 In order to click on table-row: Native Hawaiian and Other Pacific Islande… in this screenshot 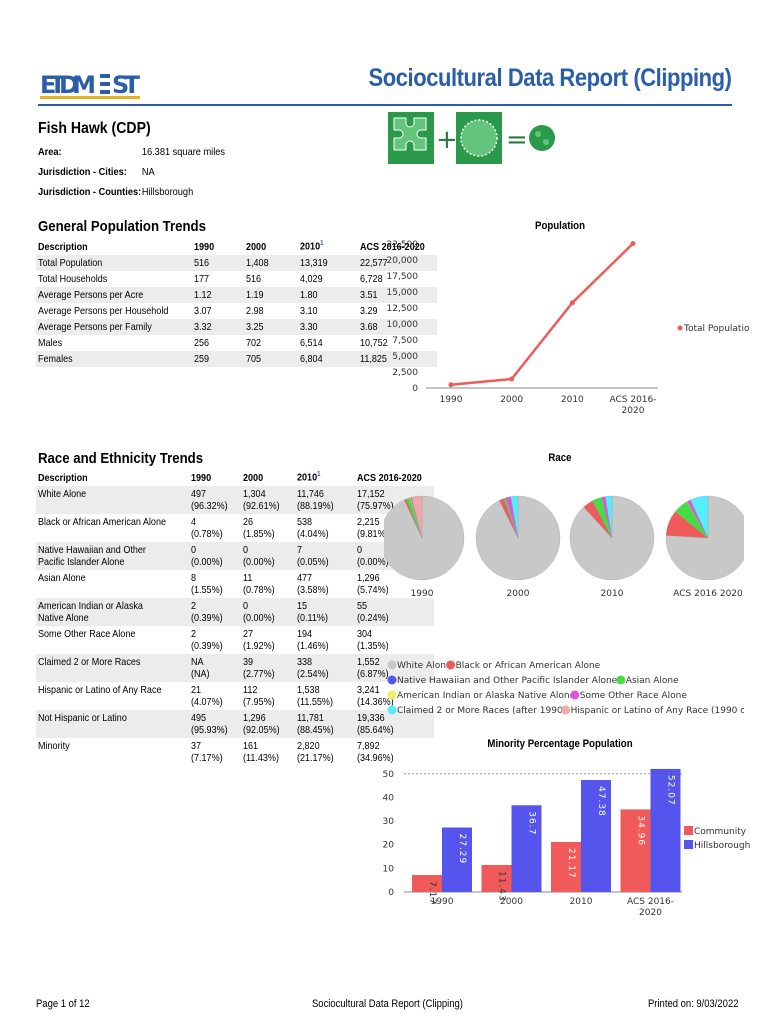, I will do `click(235, 556)`.